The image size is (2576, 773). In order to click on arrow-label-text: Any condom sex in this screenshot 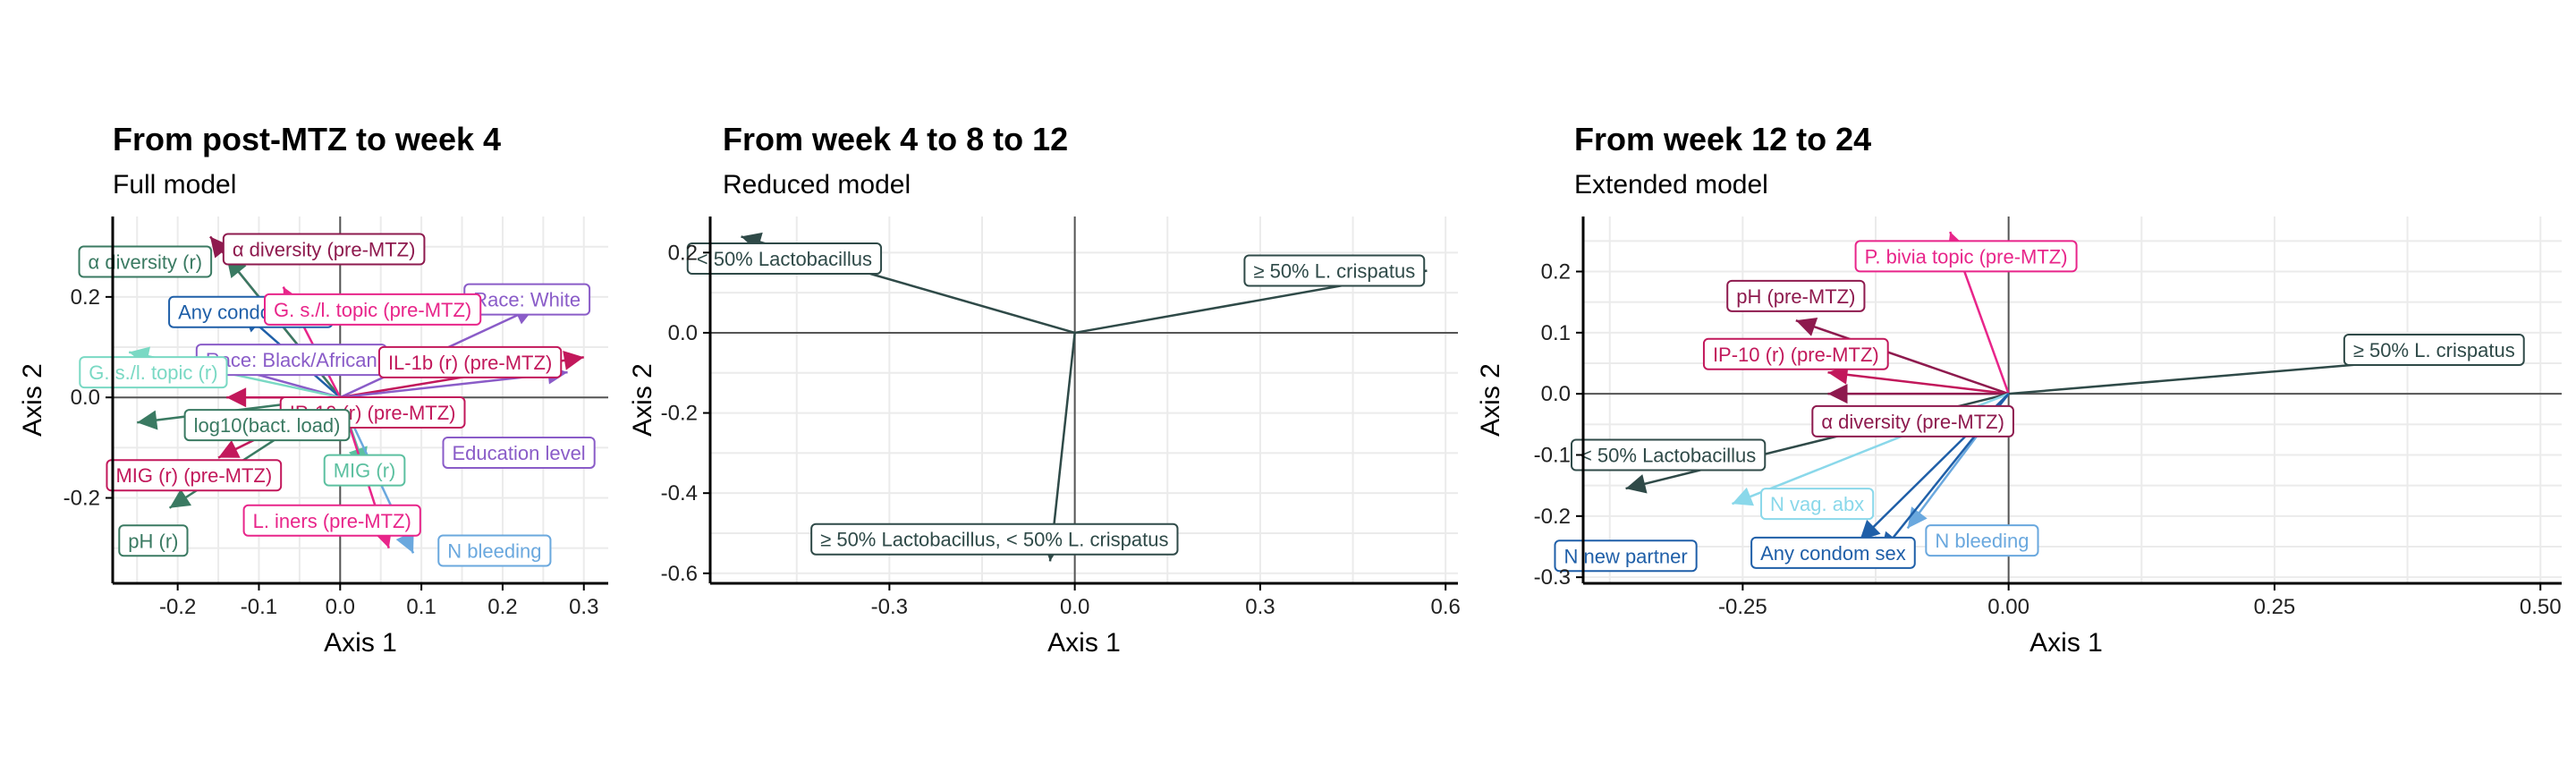, I will do `click(1833, 553)`.